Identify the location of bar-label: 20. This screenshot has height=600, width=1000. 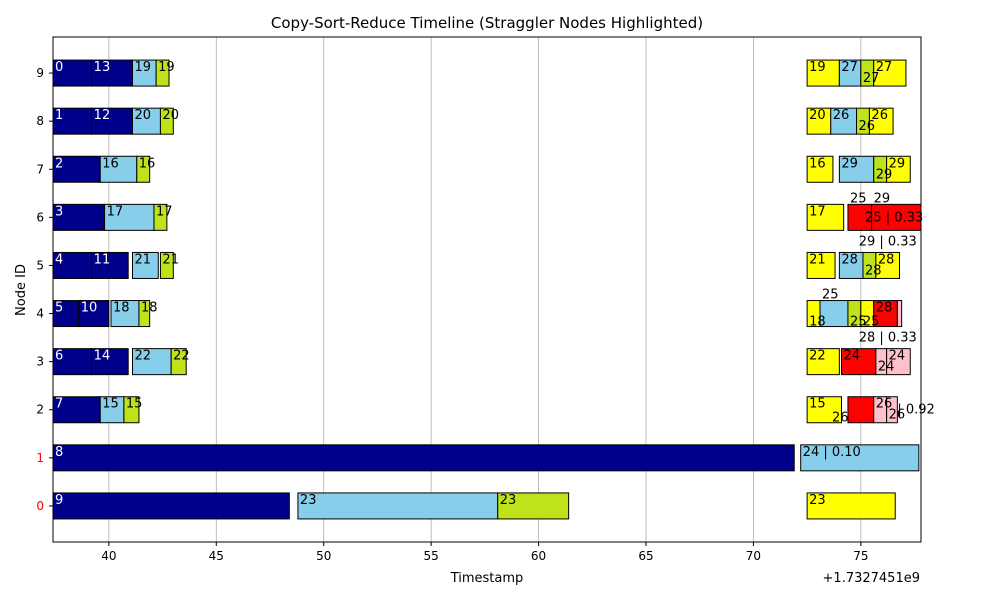
(817, 115).